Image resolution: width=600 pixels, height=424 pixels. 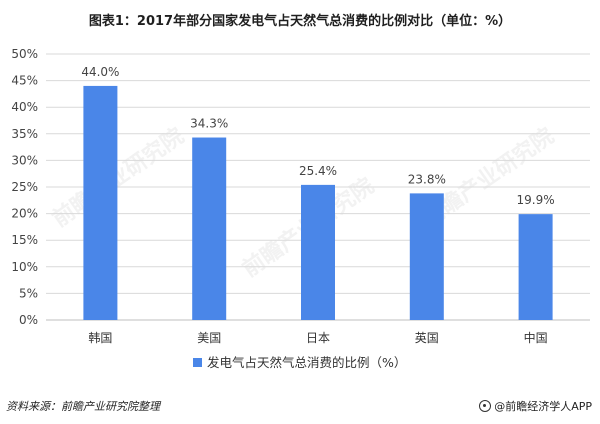 I want to click on x-tick-label: 美国, so click(x=209, y=338).